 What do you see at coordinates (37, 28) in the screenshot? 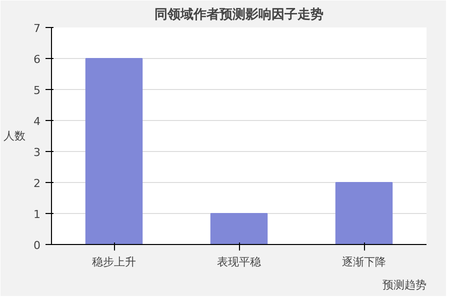
I see `y-tick-label: 7` at bounding box center [37, 28].